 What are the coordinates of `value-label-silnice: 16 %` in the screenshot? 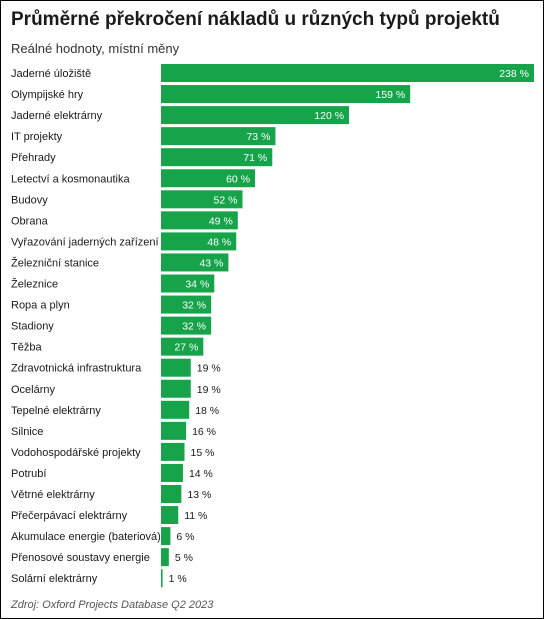 It's located at (204, 432).